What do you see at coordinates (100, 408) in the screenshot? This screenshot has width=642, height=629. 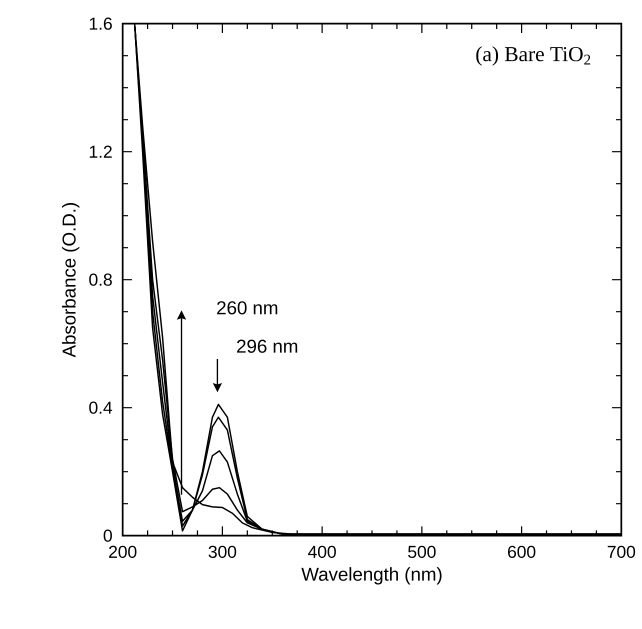 I see `y-tick-label: 0.4` at bounding box center [100, 408].